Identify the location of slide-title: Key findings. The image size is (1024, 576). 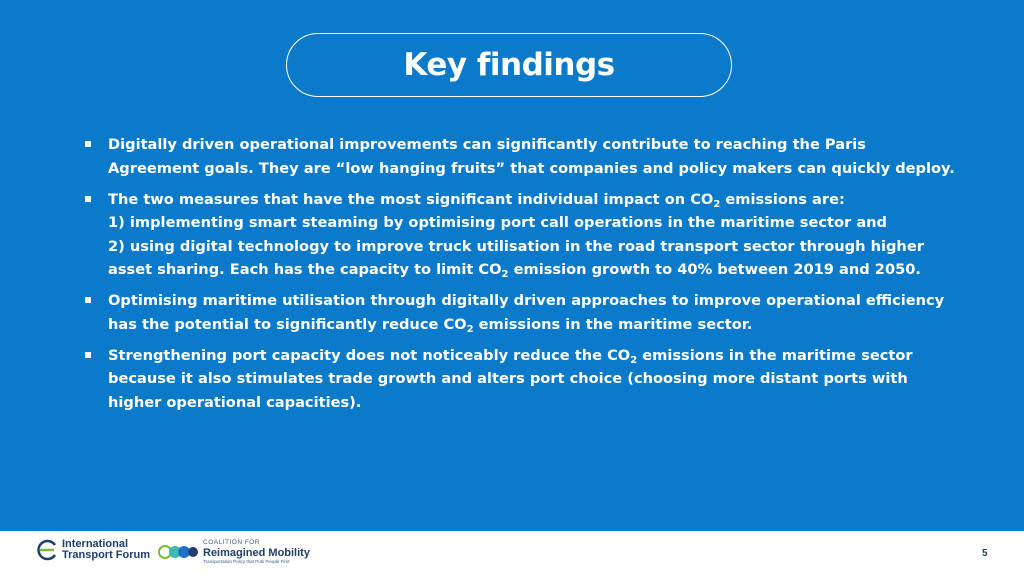
(509, 65).